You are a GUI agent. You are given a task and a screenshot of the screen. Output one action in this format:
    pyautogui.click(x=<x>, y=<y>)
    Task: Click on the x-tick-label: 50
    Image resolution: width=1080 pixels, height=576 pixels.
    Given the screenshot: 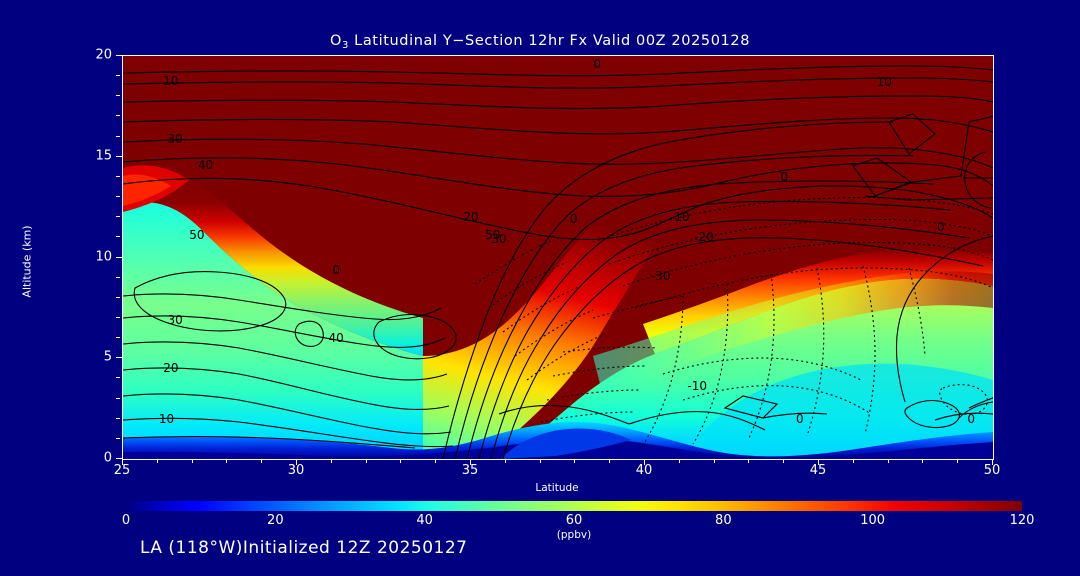 What is the action you would take?
    pyautogui.click(x=992, y=470)
    